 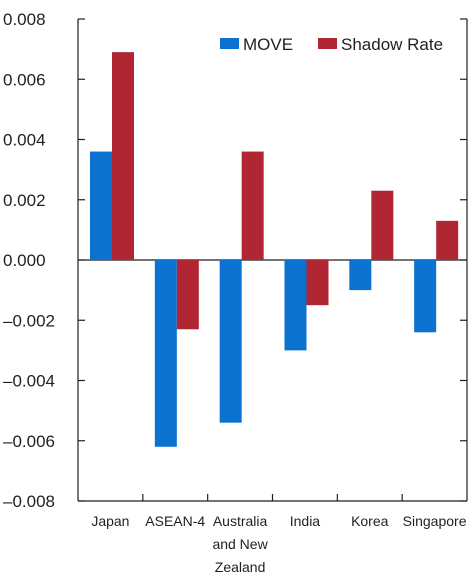 What do you see at coordinates (240, 567) in the screenshot?
I see `x-tick-label: Zealand` at bounding box center [240, 567].